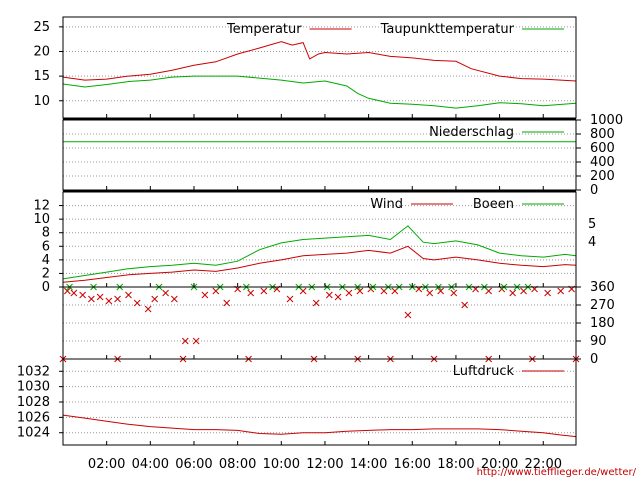  I want to click on y-tick-label: 12, so click(41, 206).